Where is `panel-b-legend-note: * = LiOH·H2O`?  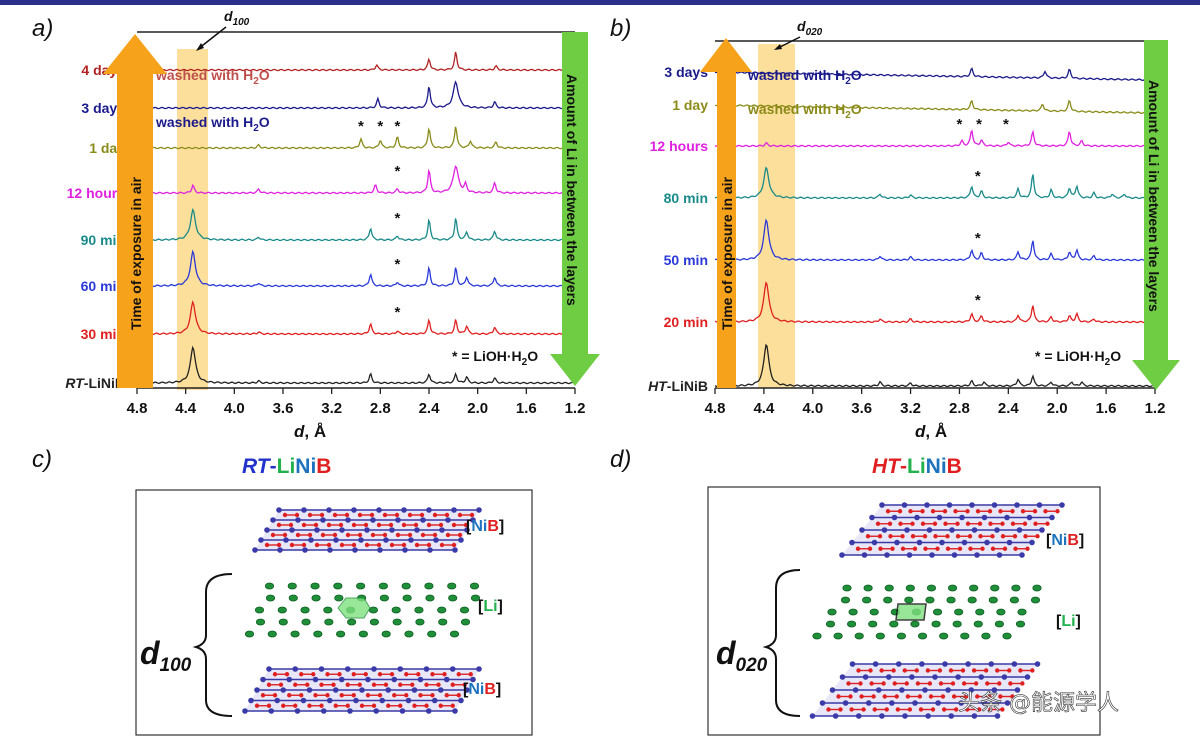
panel-b-legend-note: * = LiOH·H2O is located at coordinates (1078, 358).